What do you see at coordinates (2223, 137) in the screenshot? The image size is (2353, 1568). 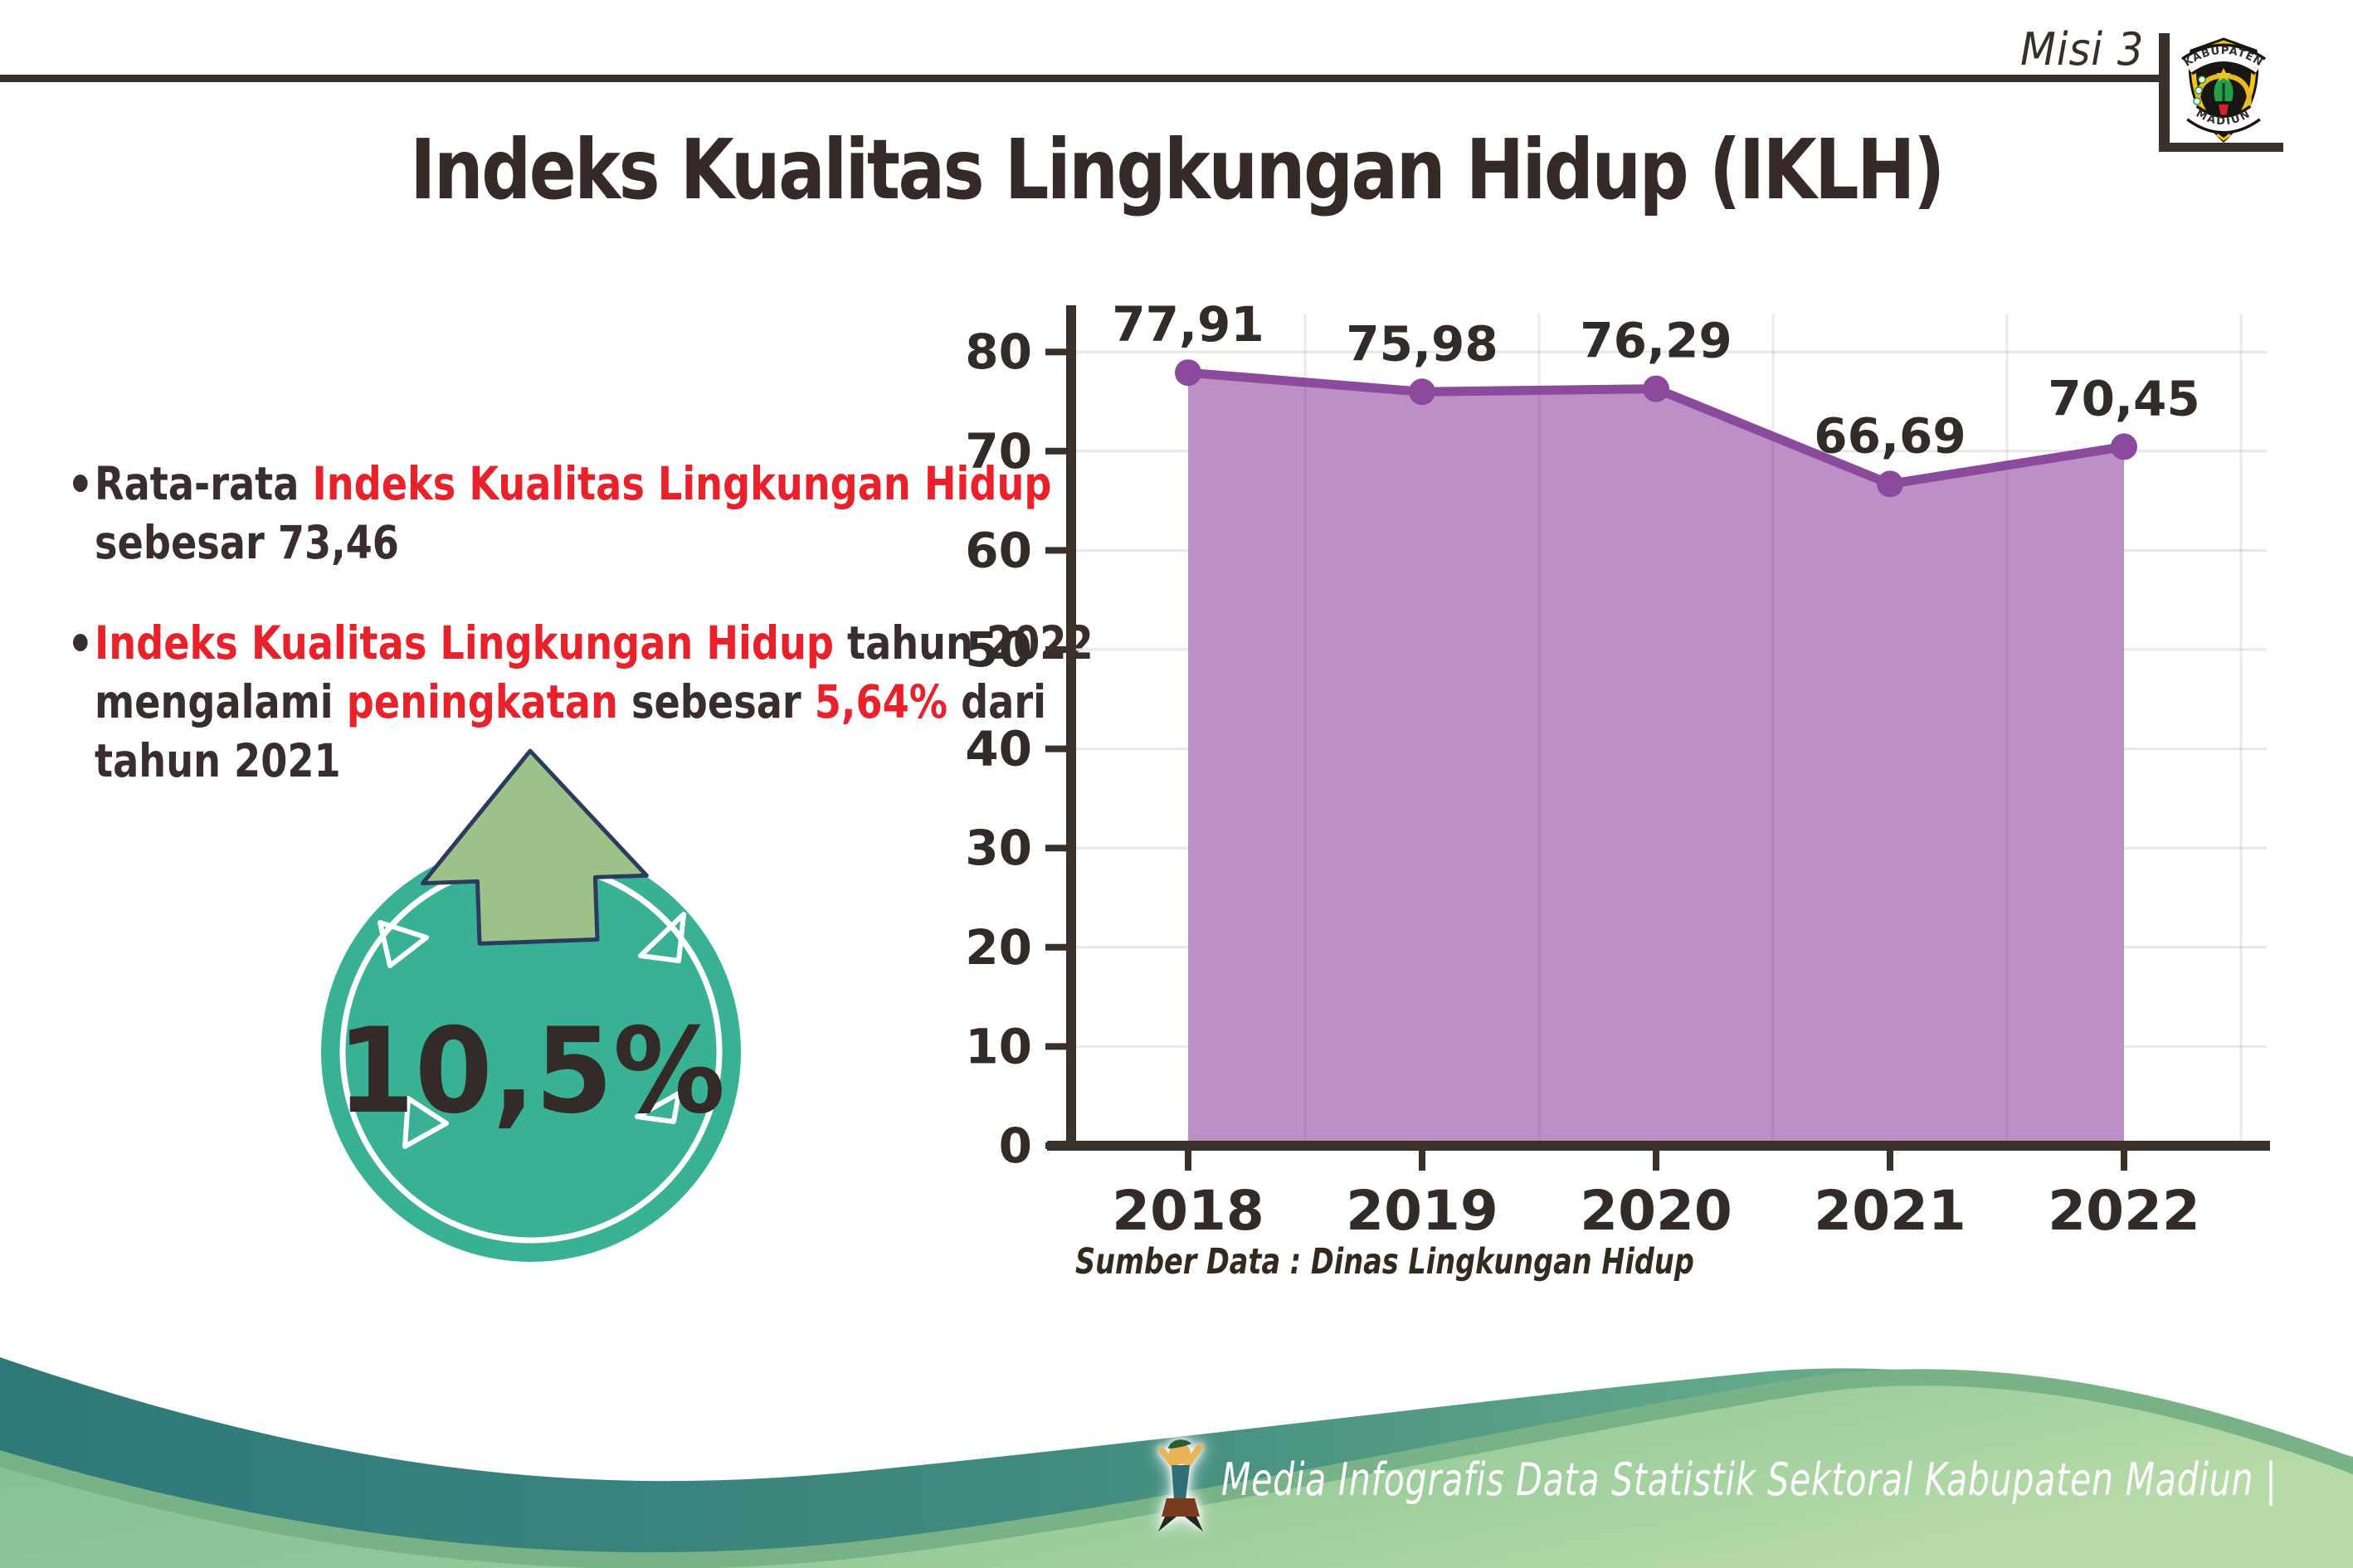 I see `logo-tail-chevron` at bounding box center [2223, 137].